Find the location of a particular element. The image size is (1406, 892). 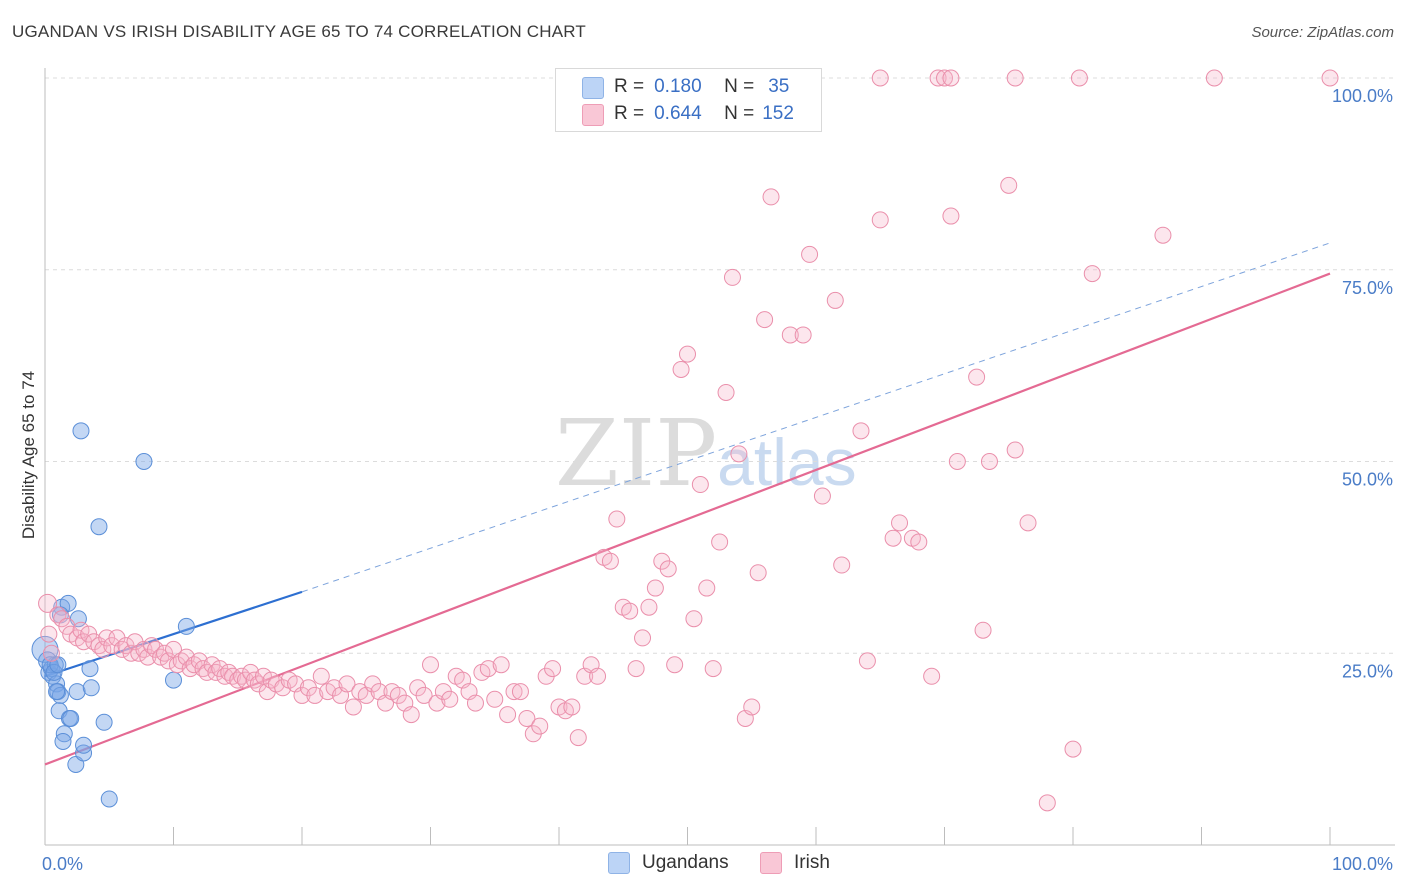

bottom-legend-swatch-irish is located at coordinates (771, 863).